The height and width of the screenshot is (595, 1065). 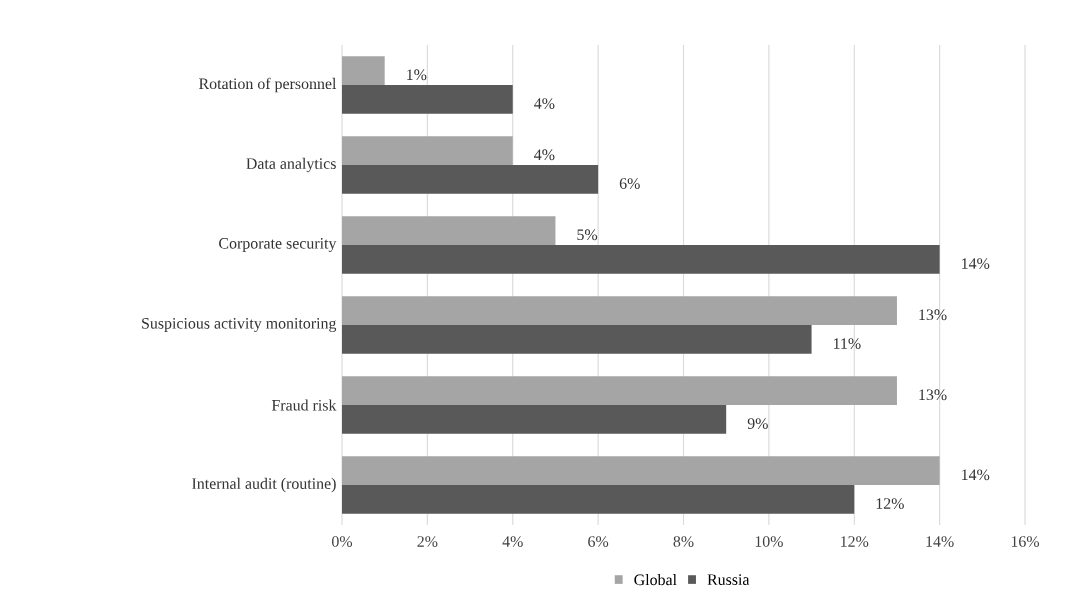 What do you see at coordinates (427, 541) in the screenshot?
I see `x-tick-label: 2%` at bounding box center [427, 541].